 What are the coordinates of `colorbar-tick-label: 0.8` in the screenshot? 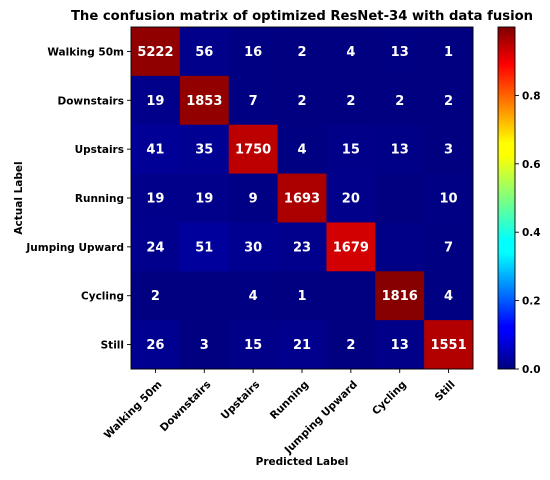 It's located at (531, 96).